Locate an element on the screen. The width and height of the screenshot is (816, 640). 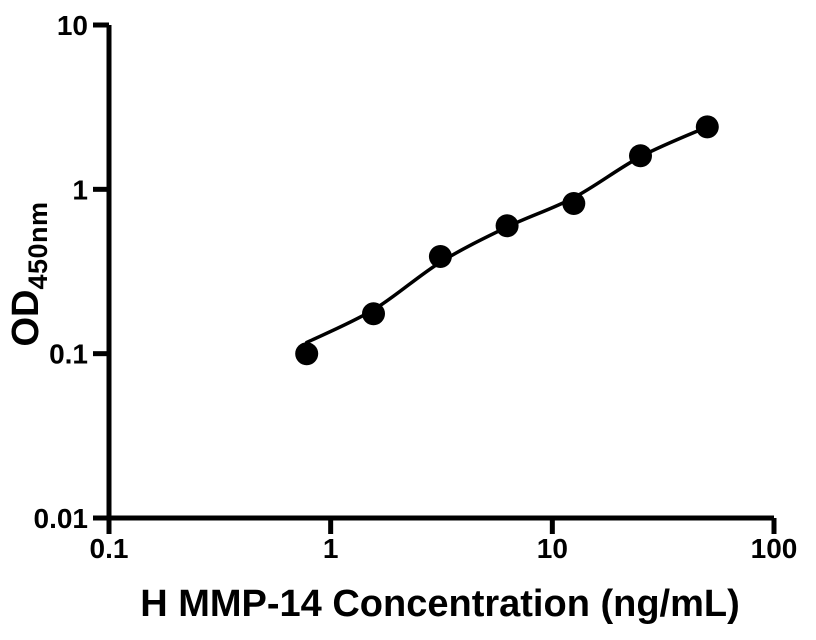
x-tick-label: 10 is located at coordinates (552, 548).